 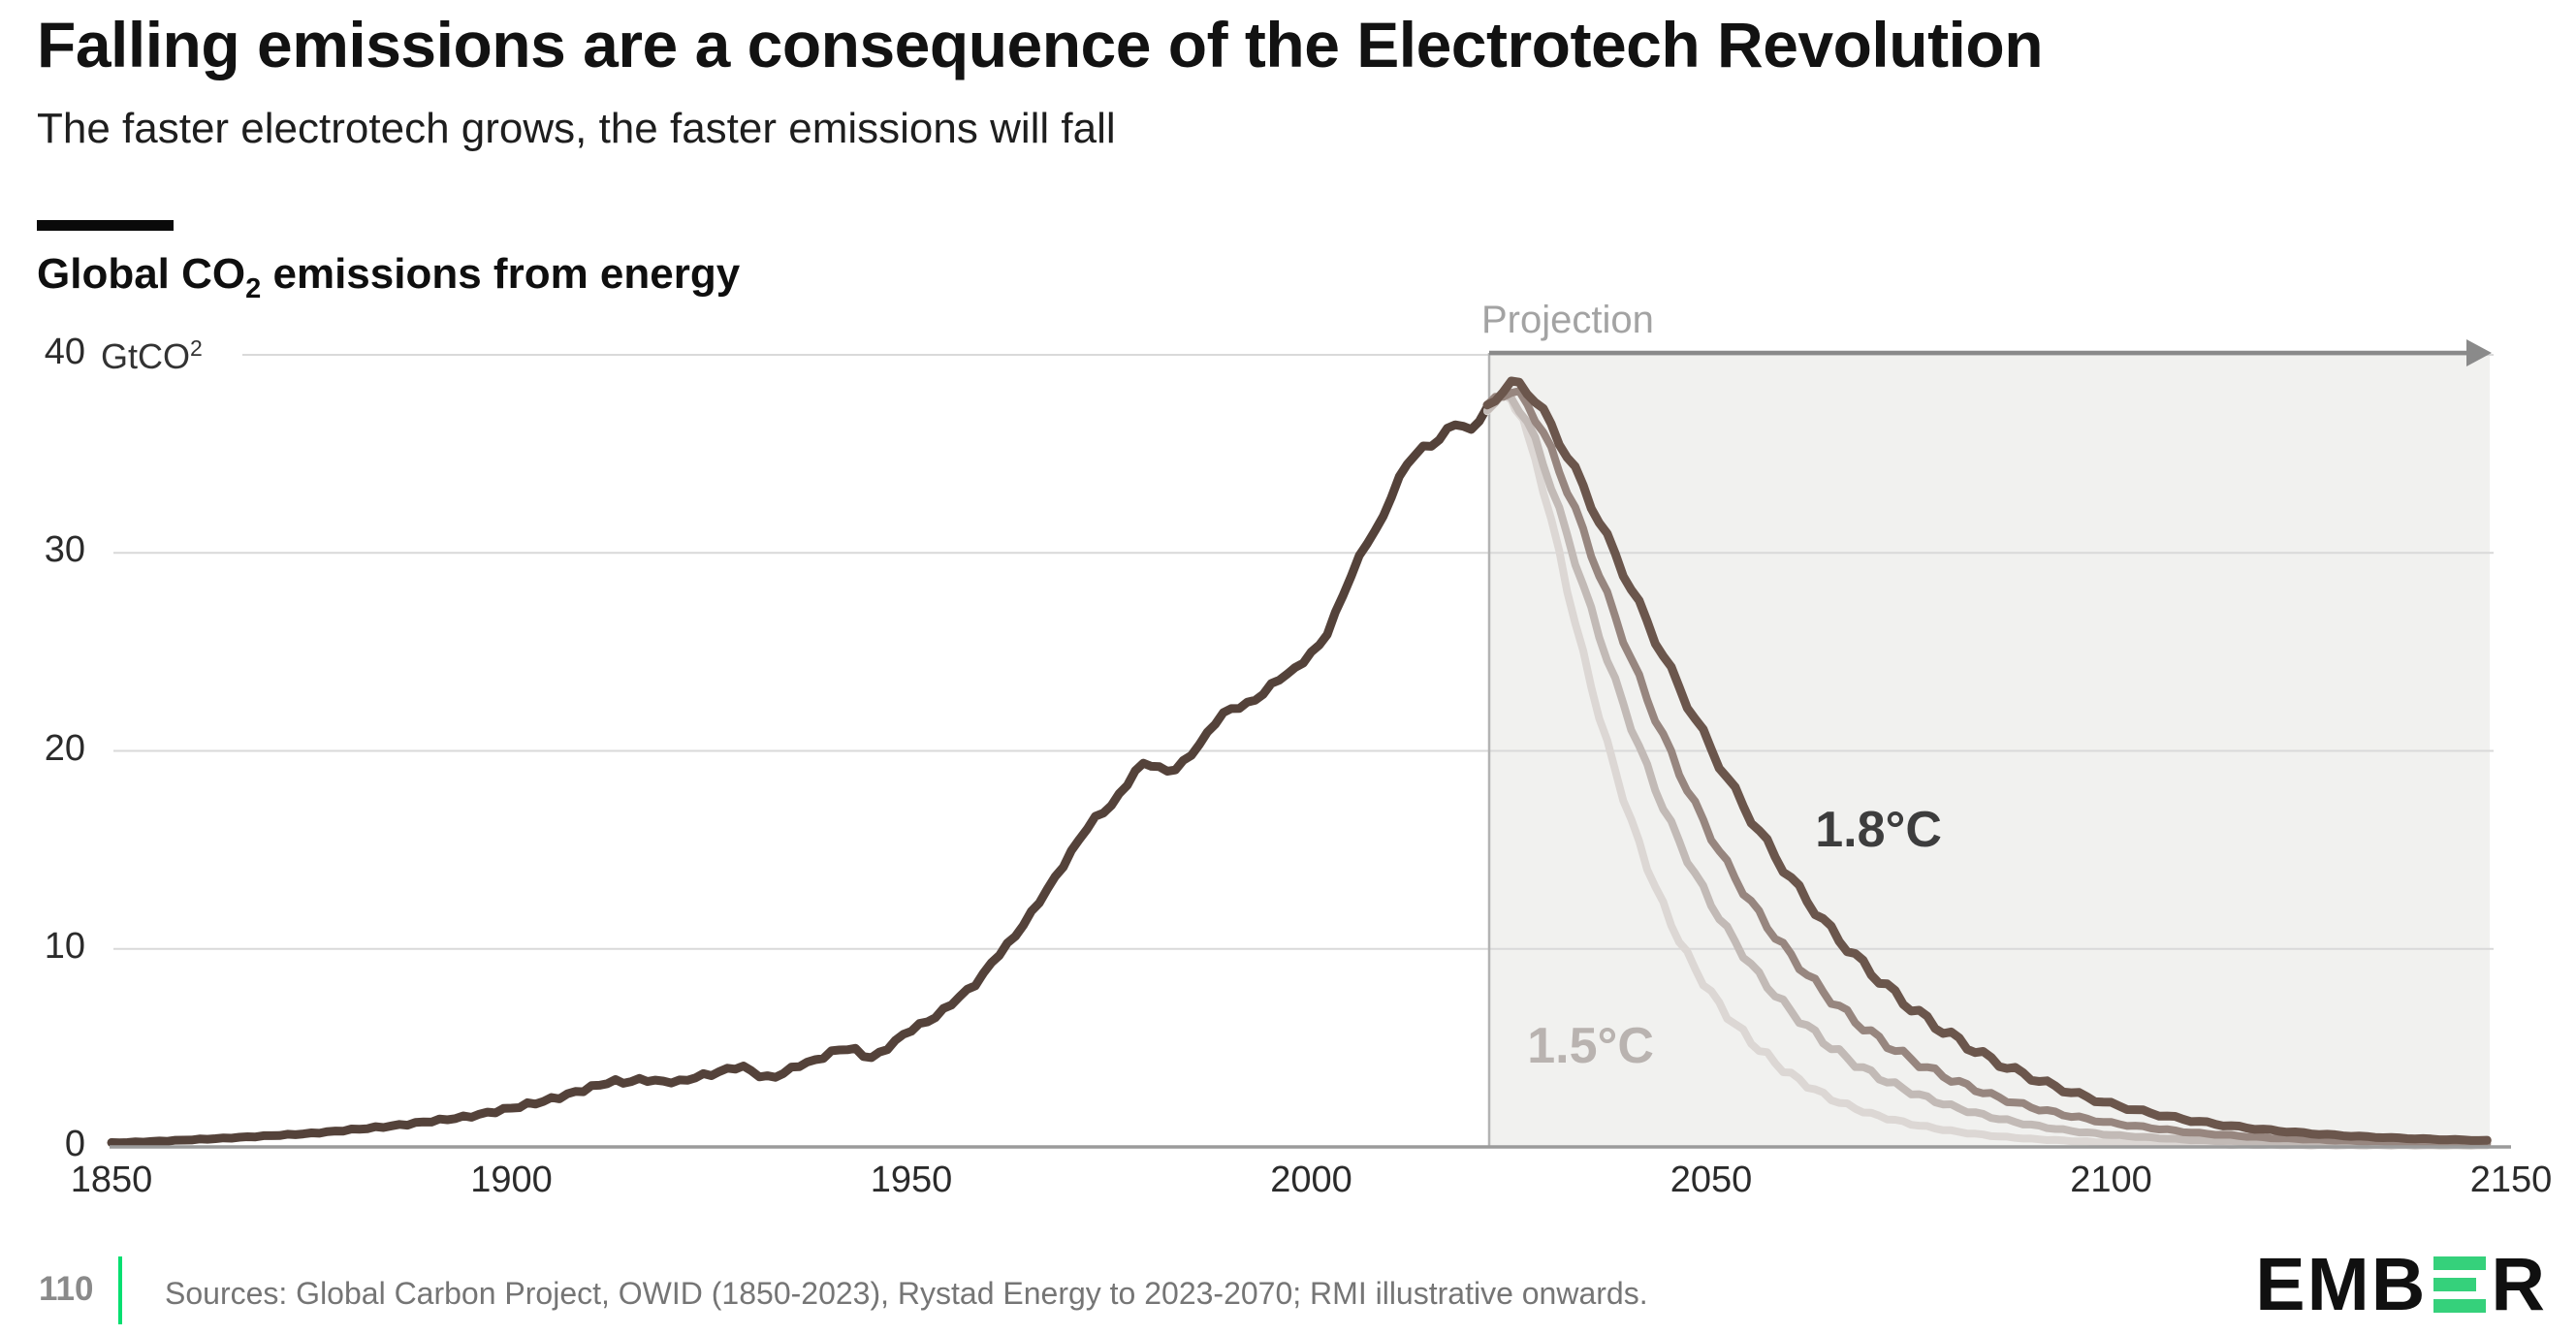 What do you see at coordinates (1878, 830) in the screenshot?
I see `annotation-1.8°C: 1.8°C` at bounding box center [1878, 830].